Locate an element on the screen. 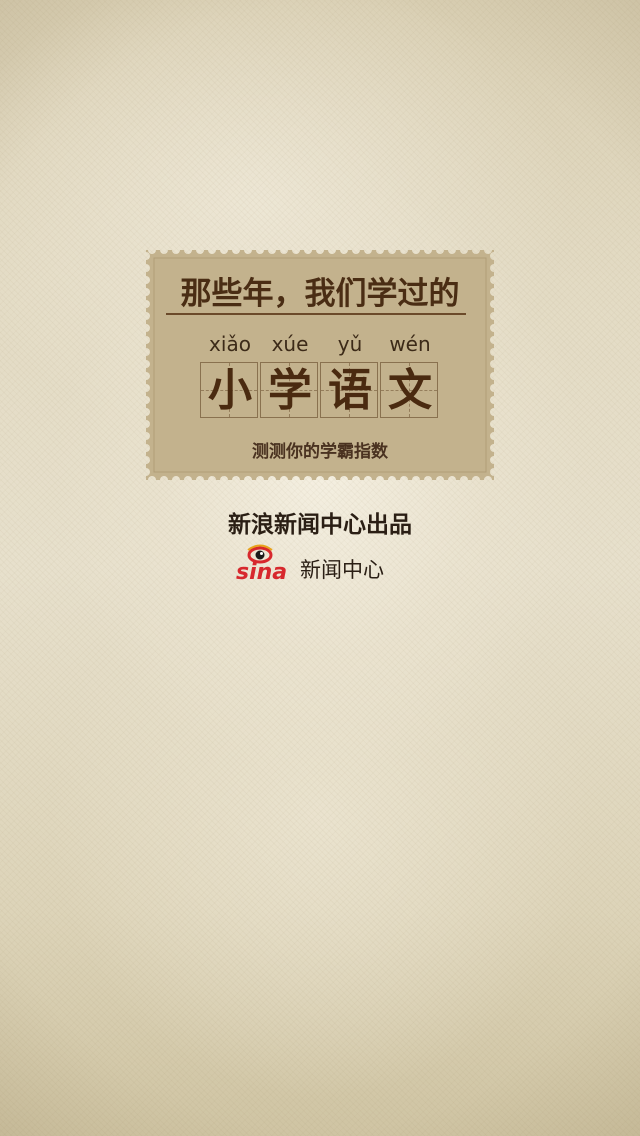 Image resolution: width=640 pixels, height=1136 pixels. card-subtitle: 测测你的学霸指数 is located at coordinates (320, 452).